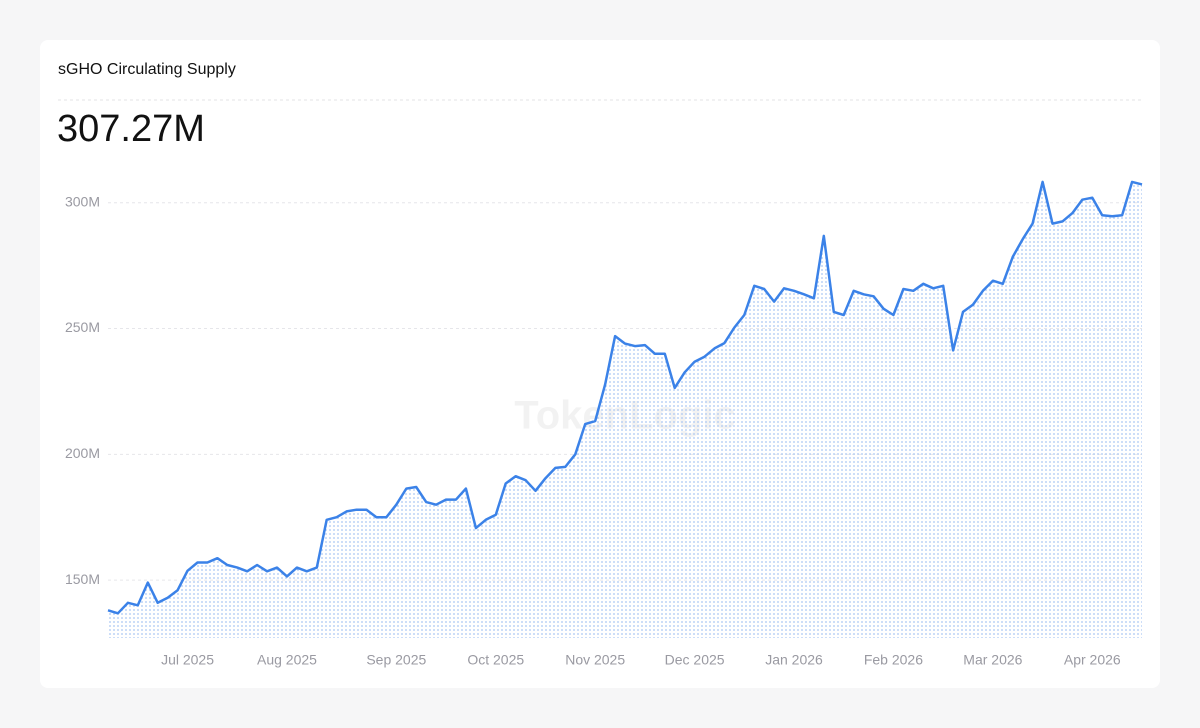 Image resolution: width=1200 pixels, height=728 pixels. What do you see at coordinates (82, 327) in the screenshot?
I see `y-tick-label: 250M` at bounding box center [82, 327].